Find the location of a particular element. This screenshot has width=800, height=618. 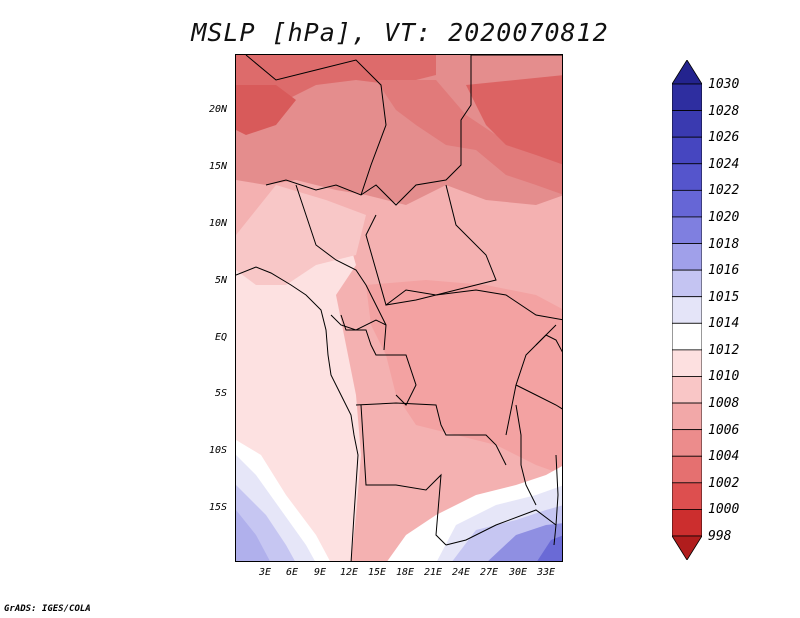

colorbar-label: 1016 is located at coordinates (724, 271).